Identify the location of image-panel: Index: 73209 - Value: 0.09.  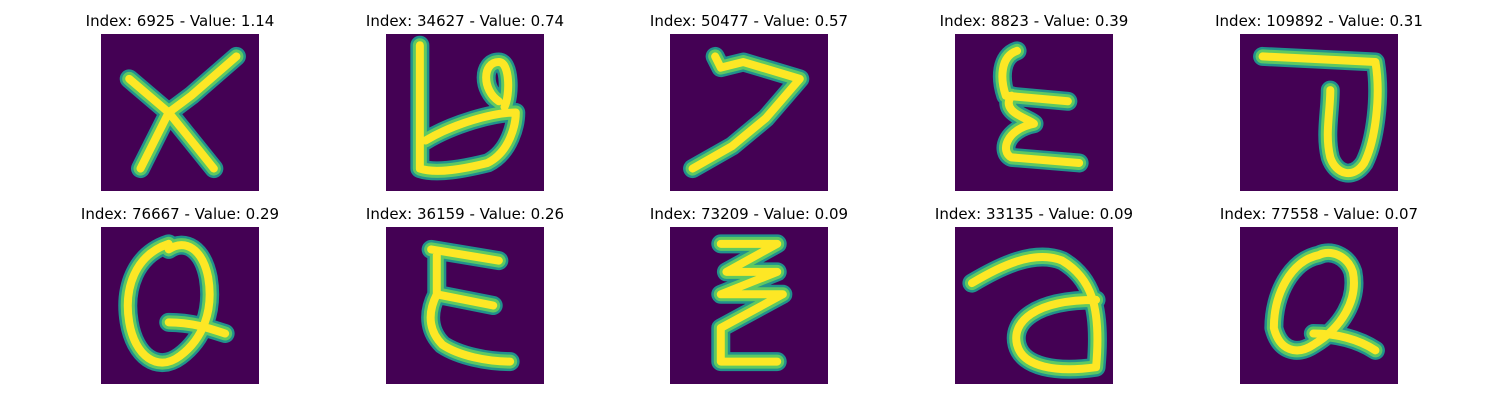
(749, 300).